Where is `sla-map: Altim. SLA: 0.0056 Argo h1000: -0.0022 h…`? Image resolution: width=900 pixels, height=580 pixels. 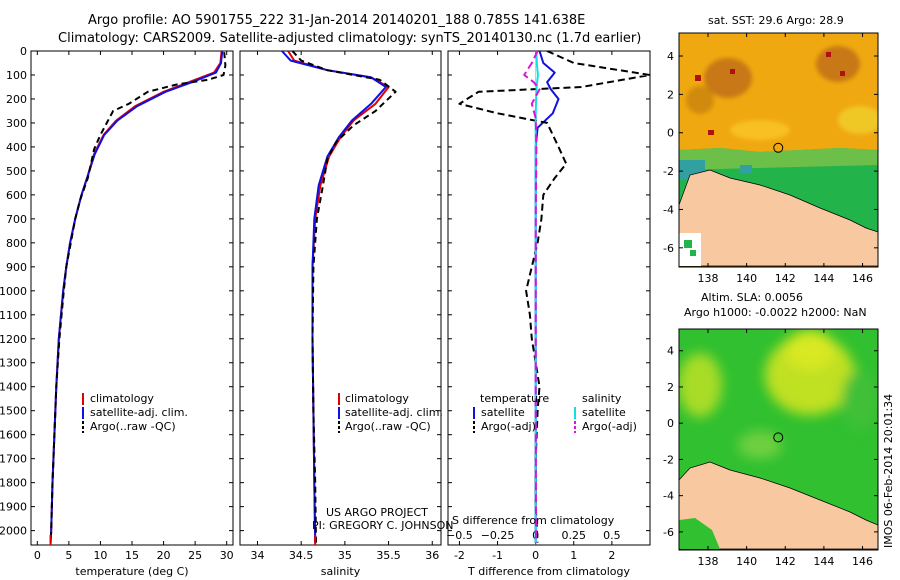 sla-map: Altim. SLA: 0.0056 Argo h1000: -0.0022 h… is located at coordinates (771, 429).